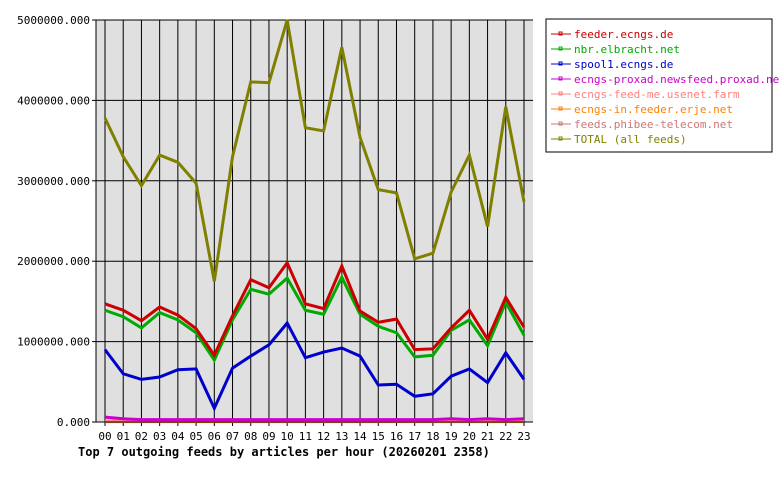 This screenshot has width=780, height=484. Describe the element at coordinates (141, 436) in the screenshot. I see `x-tick-label: 02` at that location.